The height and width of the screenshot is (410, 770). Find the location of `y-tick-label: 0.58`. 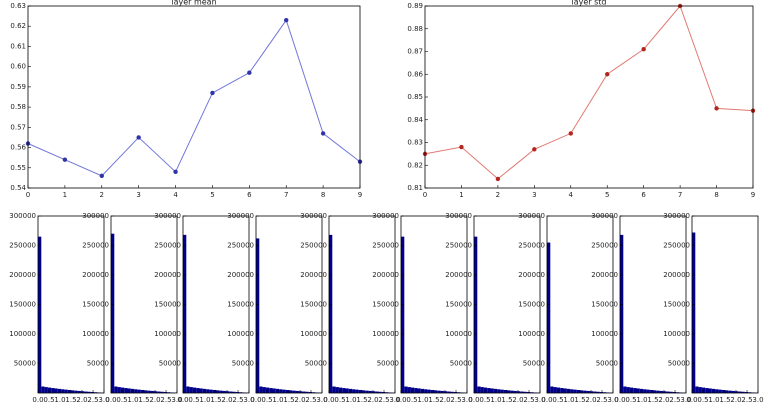

y-tick-label: 0.58 is located at coordinates (18, 107).